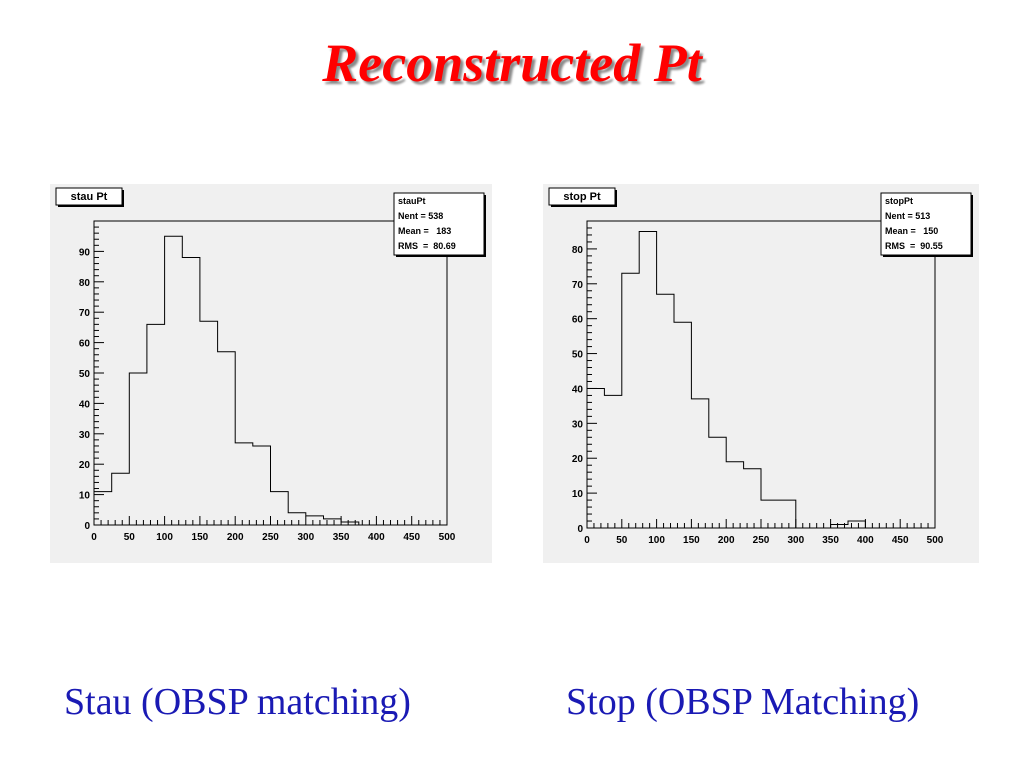 Image resolution: width=1024 pixels, height=768 pixels. Describe the element at coordinates (743, 702) in the screenshot. I see `caption-stop: Stop (OBSP Matching)` at that location.